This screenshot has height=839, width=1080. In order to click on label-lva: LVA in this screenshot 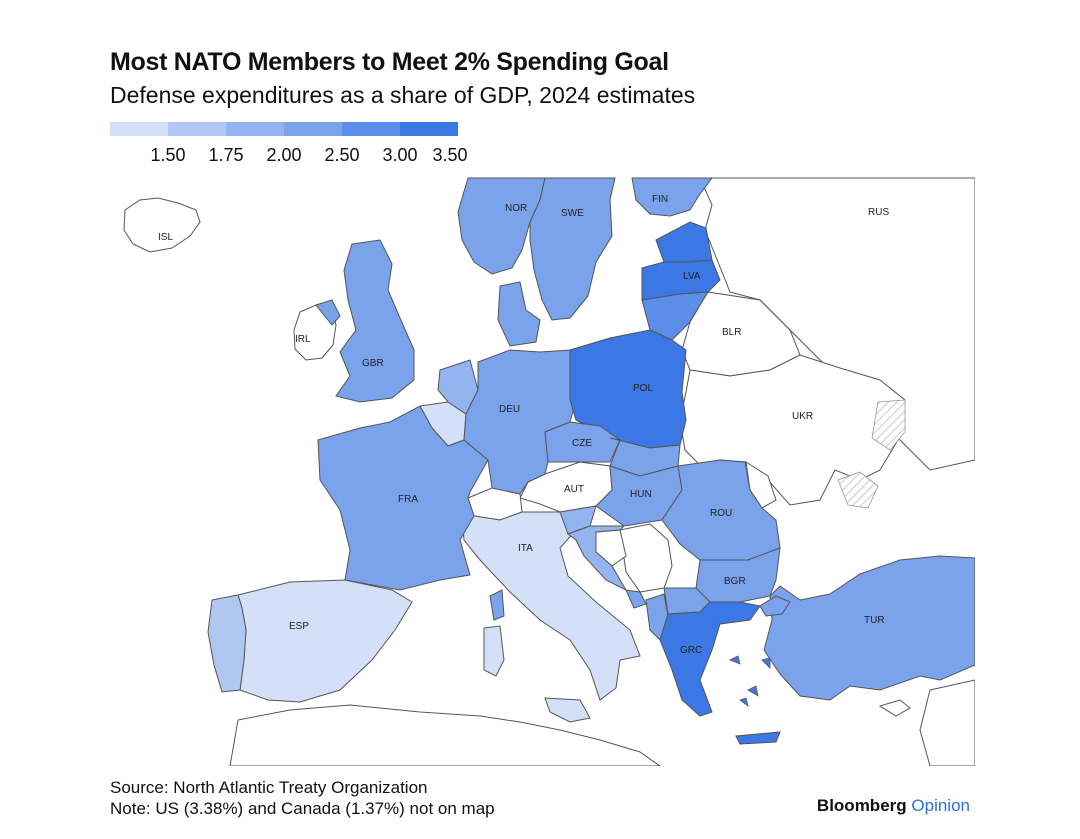, I will do `click(692, 276)`.